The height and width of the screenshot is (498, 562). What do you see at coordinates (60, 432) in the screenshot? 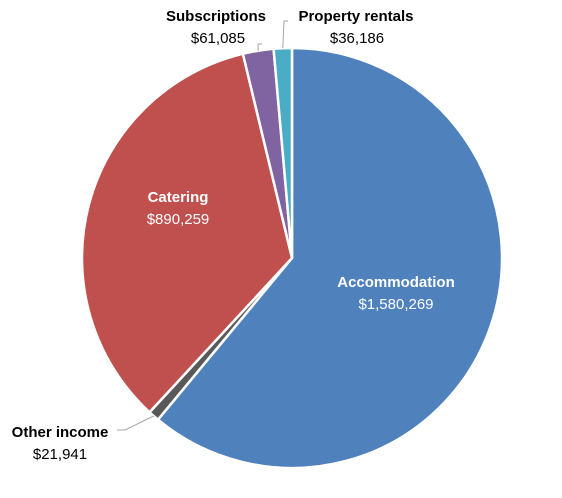
I see `slice-label-other-income-name: Other income` at bounding box center [60, 432].